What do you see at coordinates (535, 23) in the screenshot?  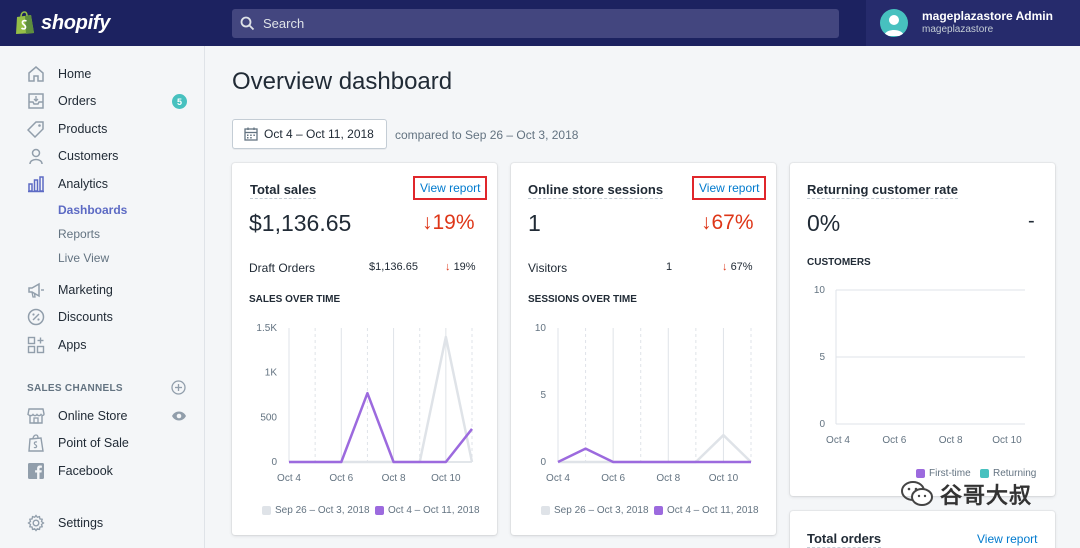 I see `search-input: Search` at bounding box center [535, 23].